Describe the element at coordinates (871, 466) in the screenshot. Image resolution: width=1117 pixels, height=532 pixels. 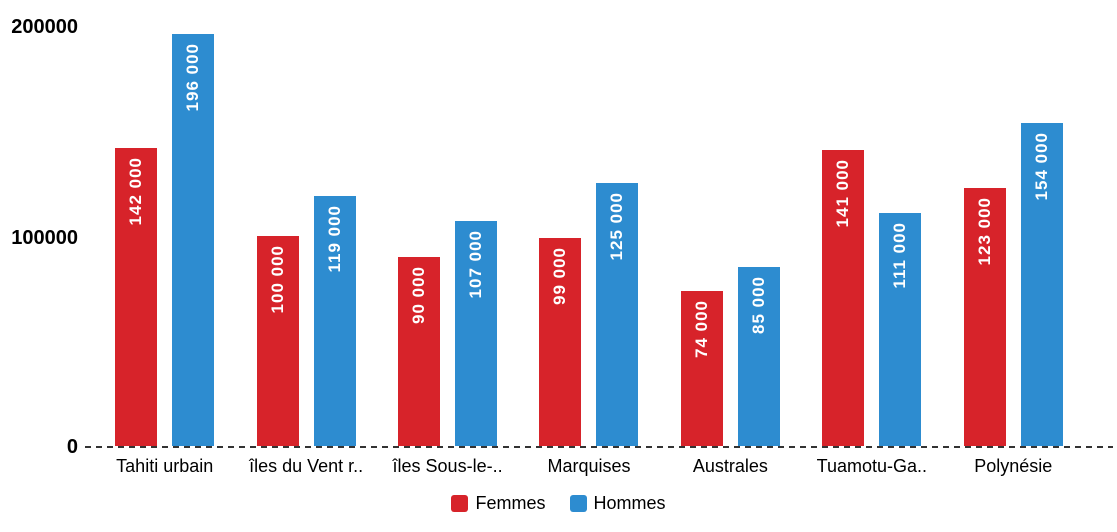
I see `x-axis-category-label: Tuamotu-Ga..` at that location.